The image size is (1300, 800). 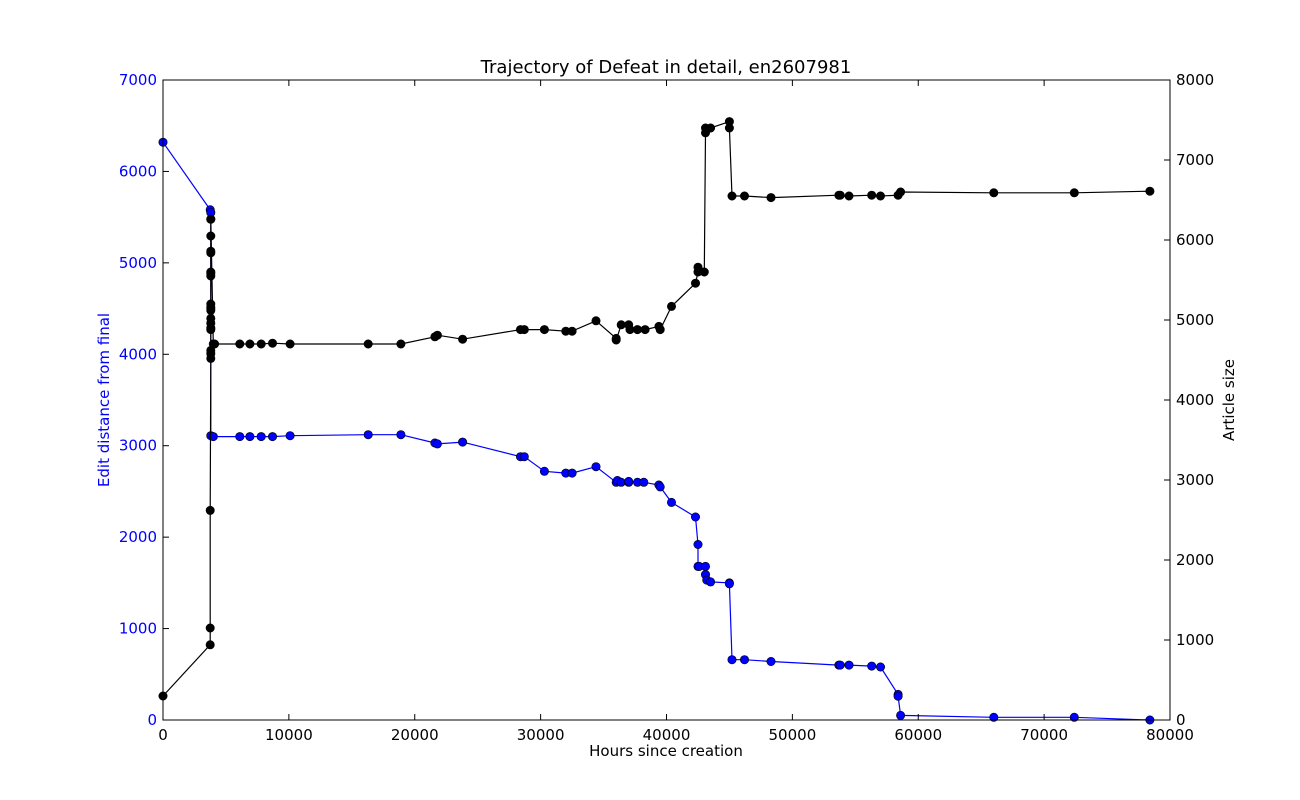 I want to click on y-axis-left-label: Edit distance from final, so click(x=104, y=400).